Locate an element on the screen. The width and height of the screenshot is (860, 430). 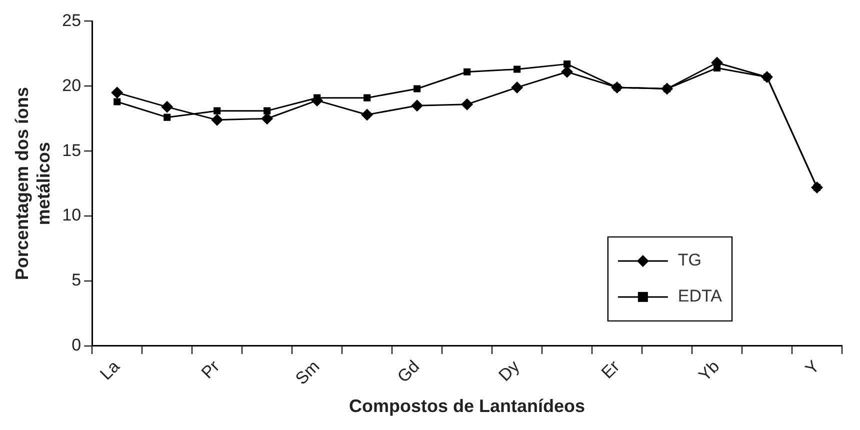
y-tick-label: 15 is located at coordinates (72, 150).